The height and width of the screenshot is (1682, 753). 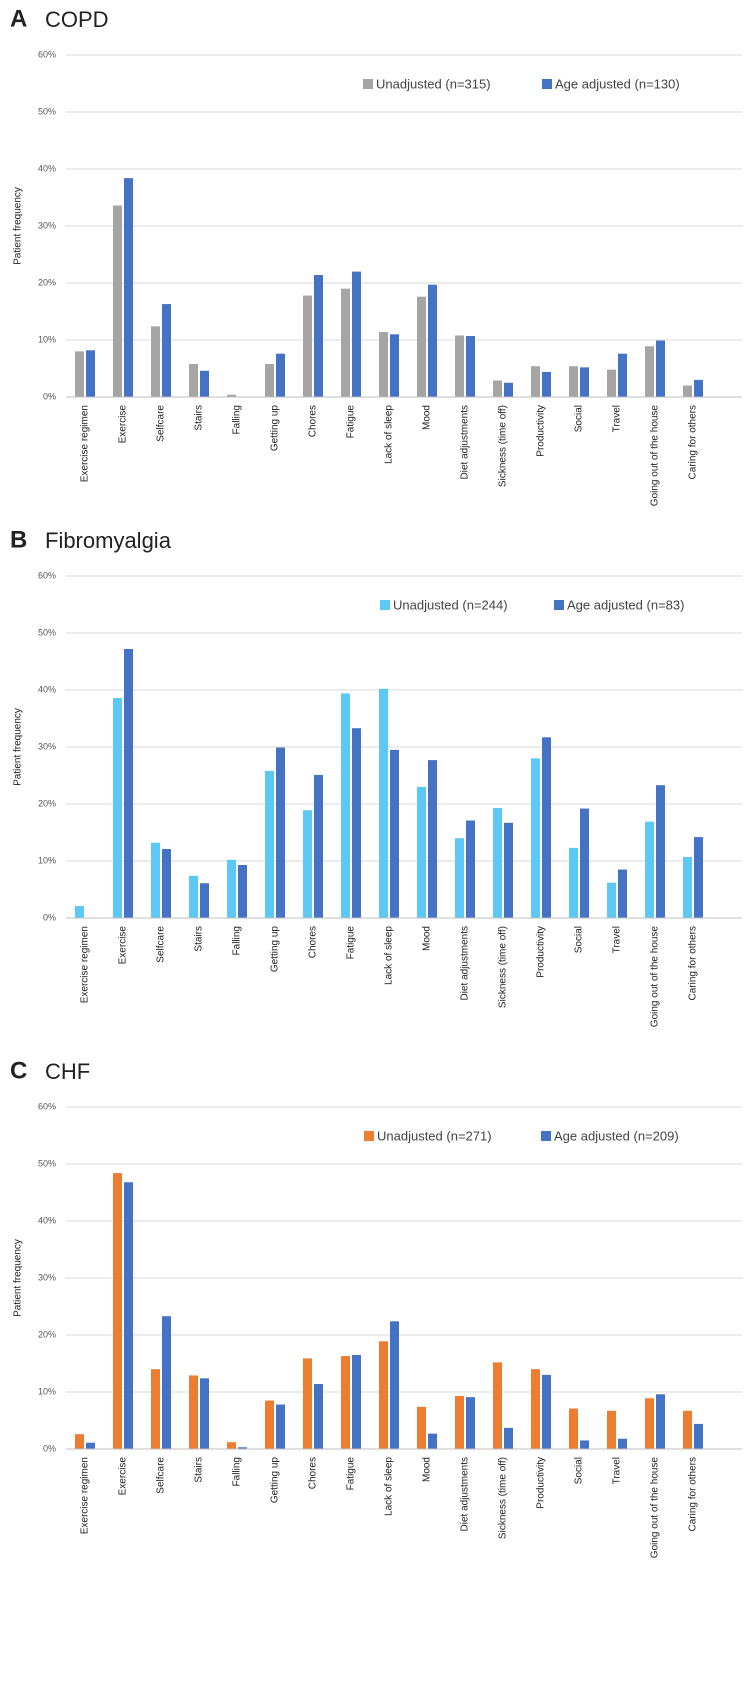 I want to click on chart-title: COPD, so click(x=77, y=19).